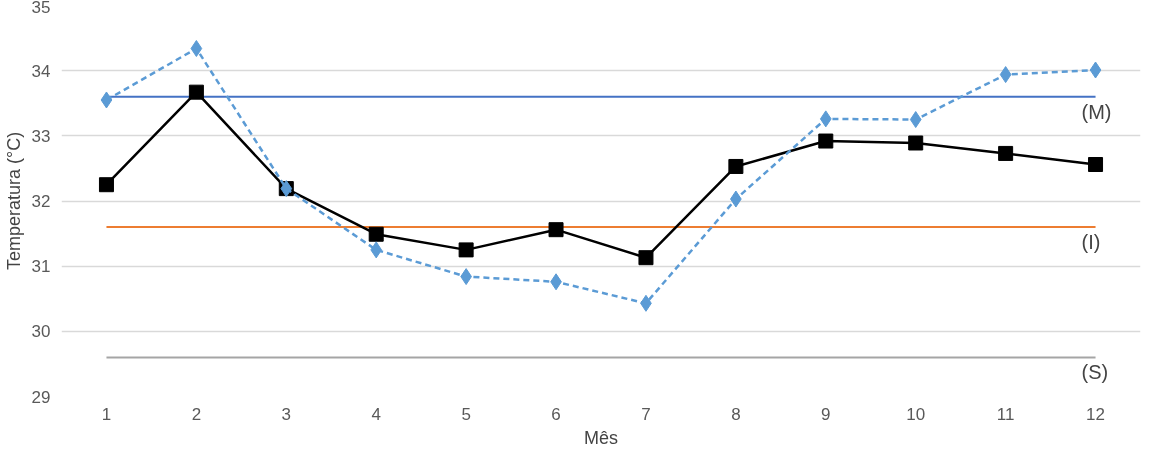  What do you see at coordinates (556, 414) in the screenshot?
I see `x-tick-label: 6` at bounding box center [556, 414].